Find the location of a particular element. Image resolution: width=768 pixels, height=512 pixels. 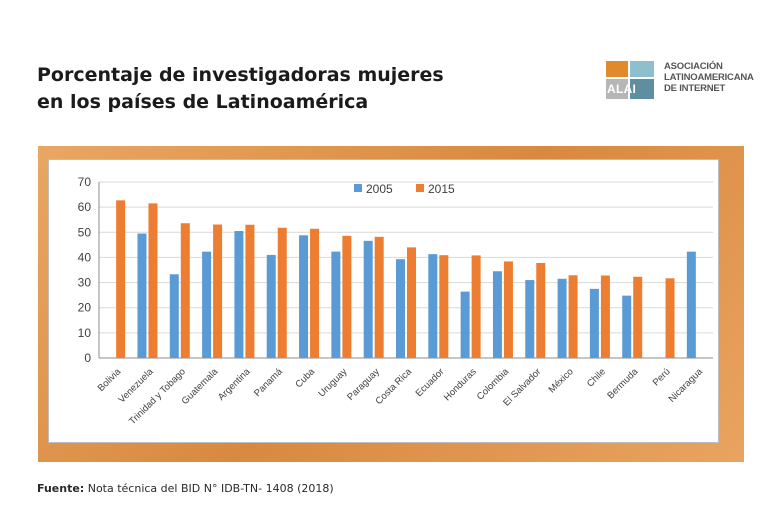

x-tick-label: Ecuador is located at coordinates (430, 382).